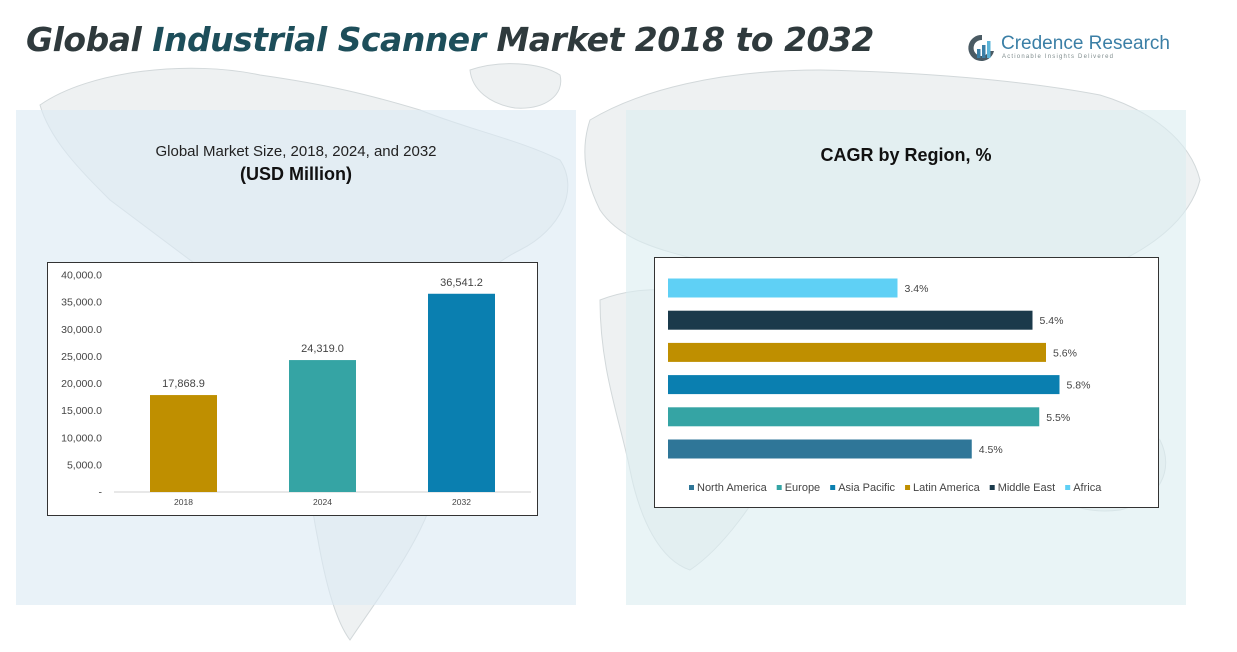 This screenshot has width=1237, height=652. Describe the element at coordinates (820, 449) in the screenshot. I see `bar-north-america` at that location.